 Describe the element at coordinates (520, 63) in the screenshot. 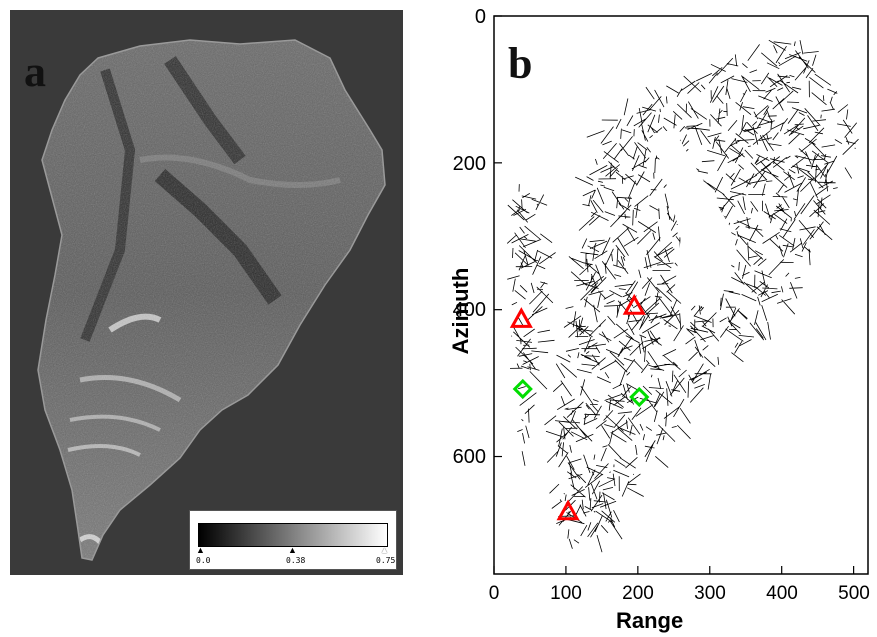

I see `panel-b-label: b` at that location.